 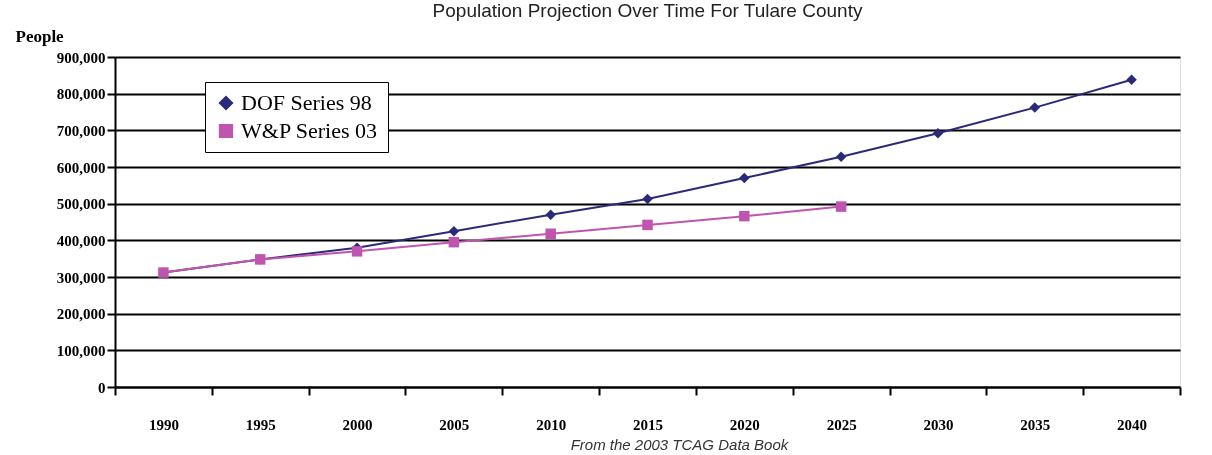 What do you see at coordinates (454, 424) in the screenshot?
I see `x-tick-label: 2005` at bounding box center [454, 424].